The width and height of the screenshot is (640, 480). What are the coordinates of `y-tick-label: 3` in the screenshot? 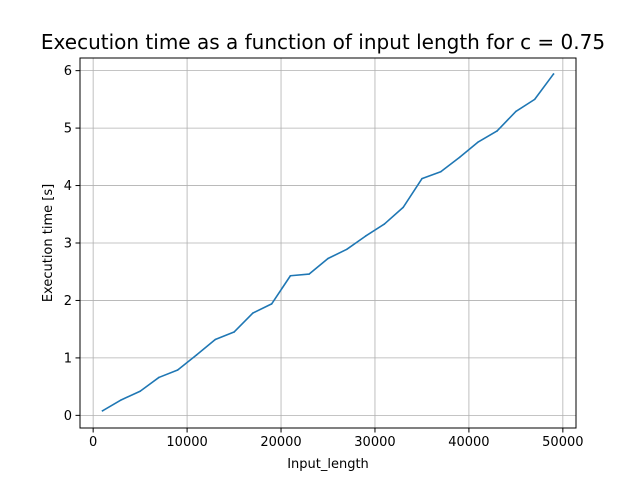 It's located at (68, 244).